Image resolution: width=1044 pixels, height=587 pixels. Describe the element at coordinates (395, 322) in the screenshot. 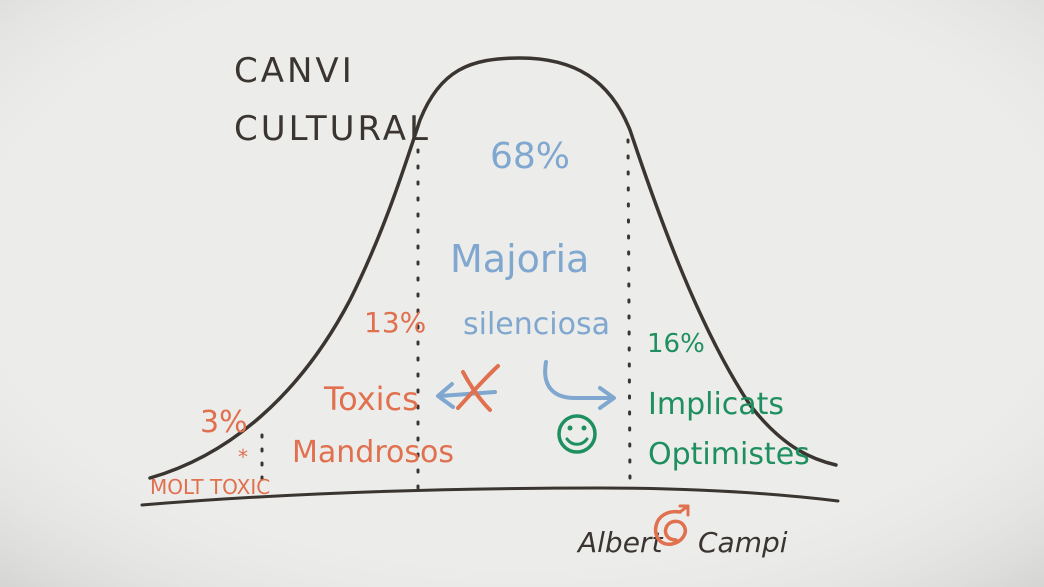

I see `toxic-percent: 13%` at that location.